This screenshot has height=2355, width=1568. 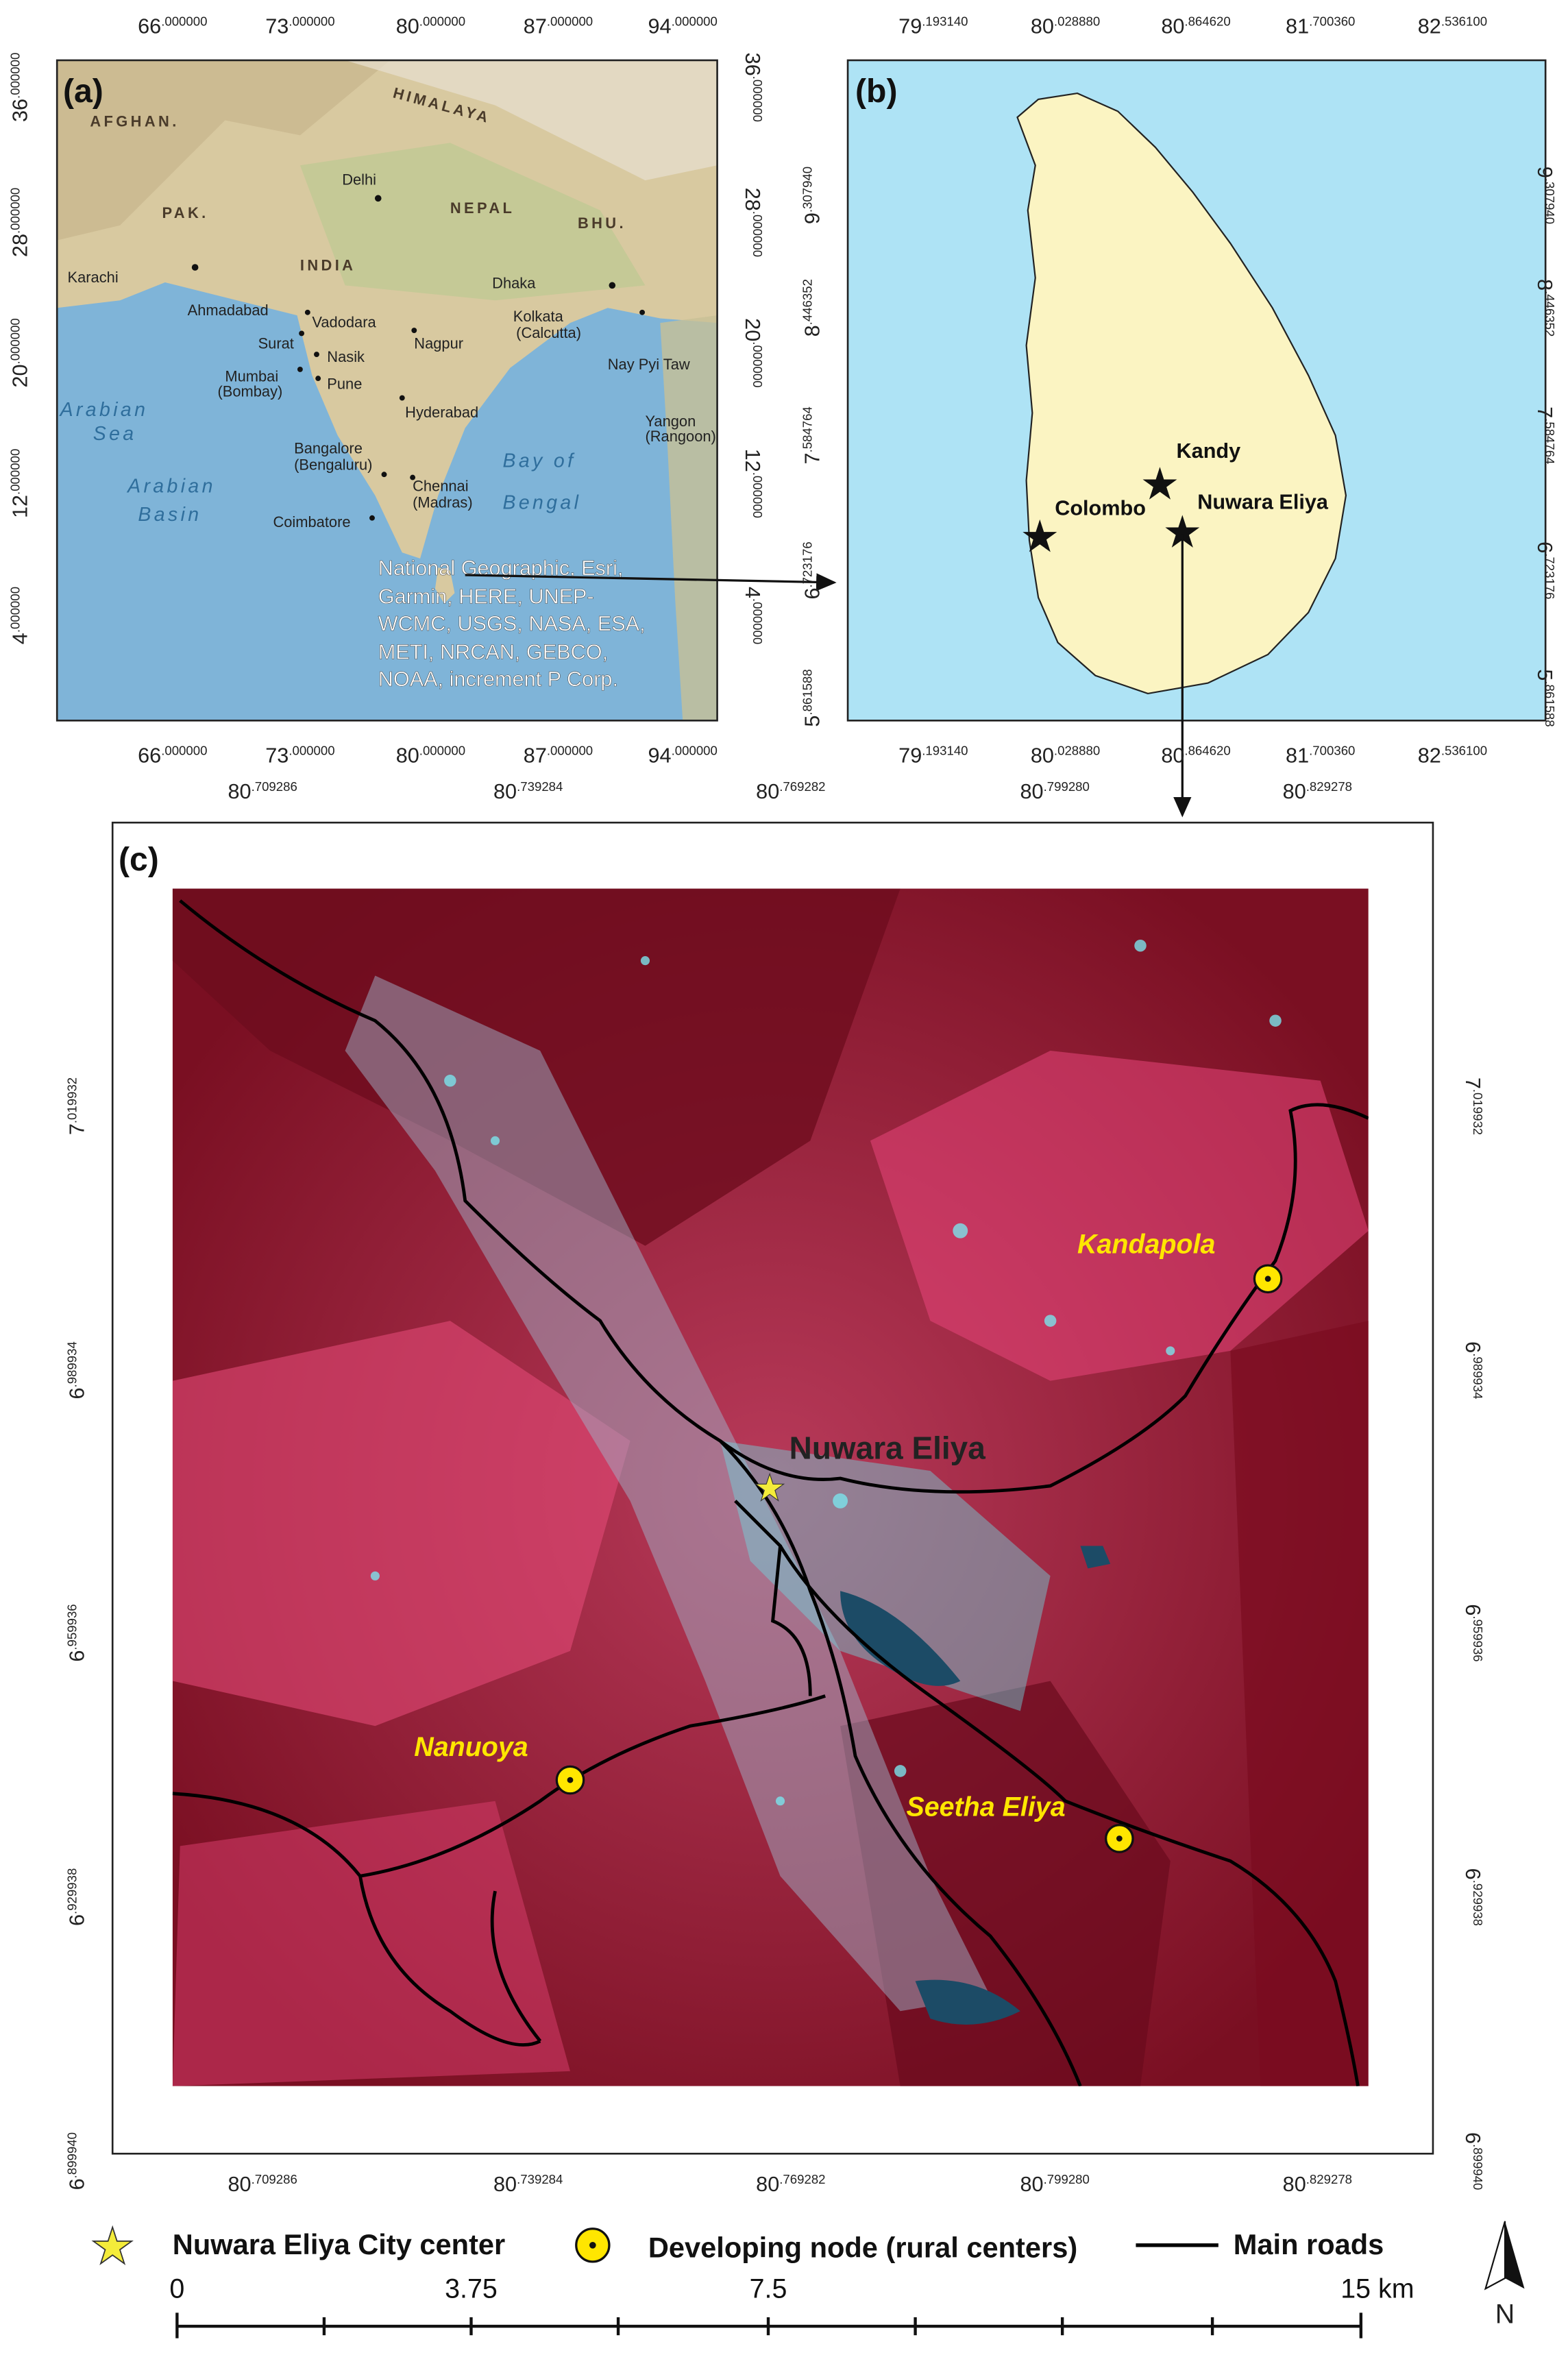 What do you see at coordinates (333, 465) in the screenshot?
I see `place: (Bengaluru)` at bounding box center [333, 465].